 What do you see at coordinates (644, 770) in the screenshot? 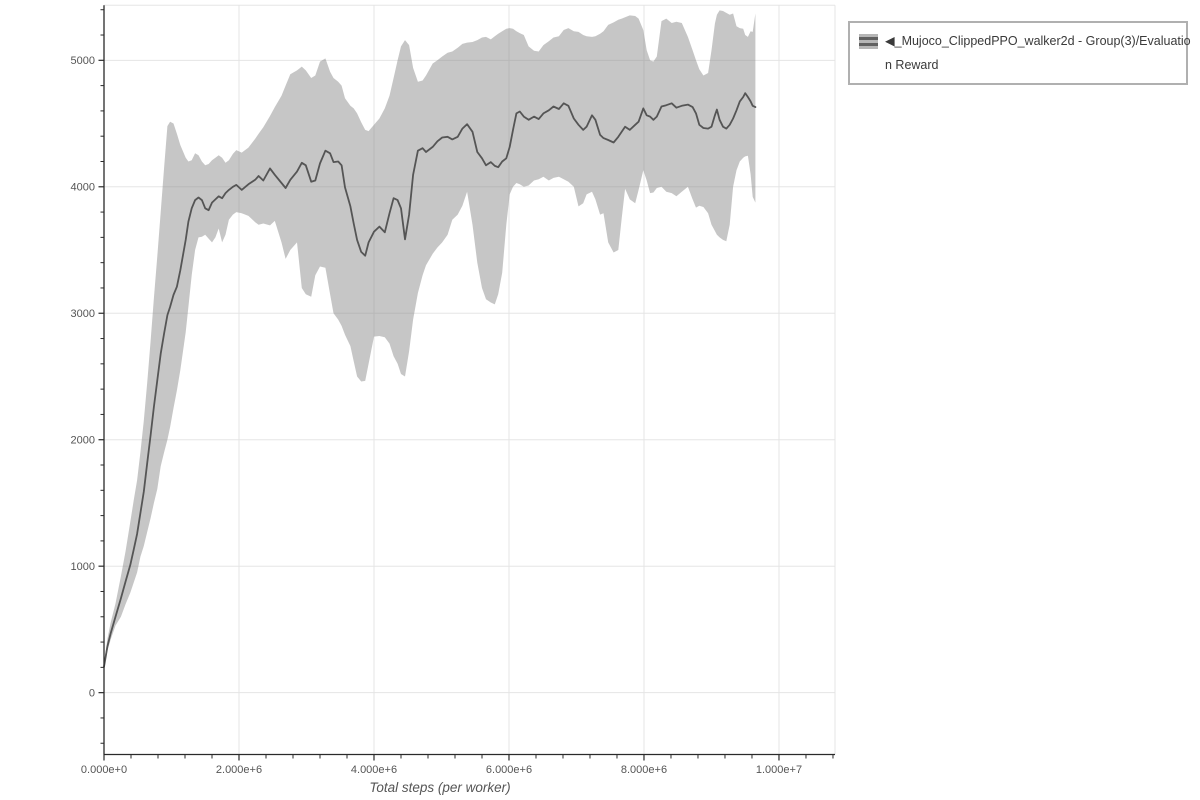
I see `x-tick-label-8000000: 8.000e+6` at bounding box center [644, 770].